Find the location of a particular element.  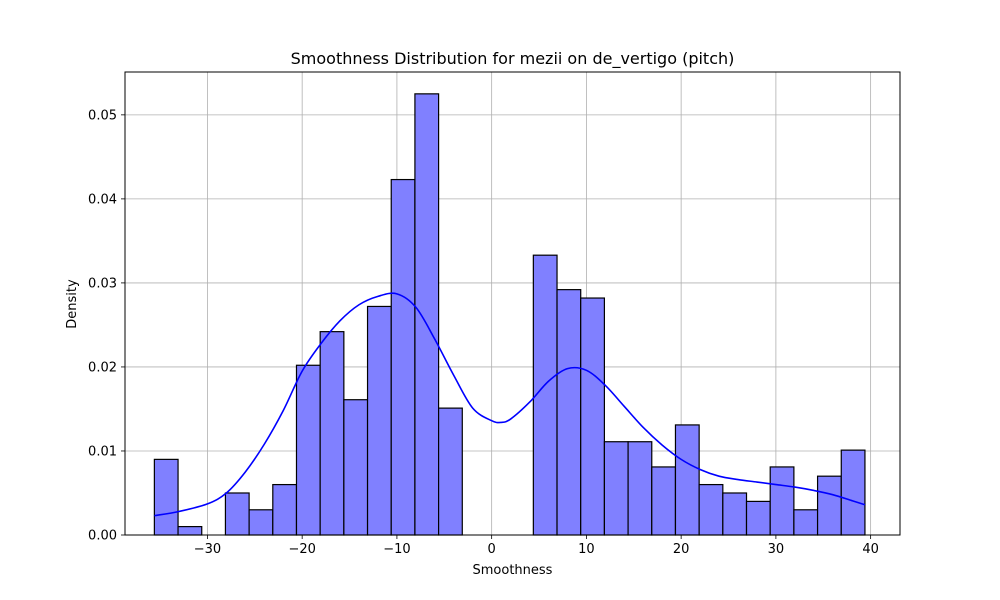

y-axis-label: Density is located at coordinates (72, 304).